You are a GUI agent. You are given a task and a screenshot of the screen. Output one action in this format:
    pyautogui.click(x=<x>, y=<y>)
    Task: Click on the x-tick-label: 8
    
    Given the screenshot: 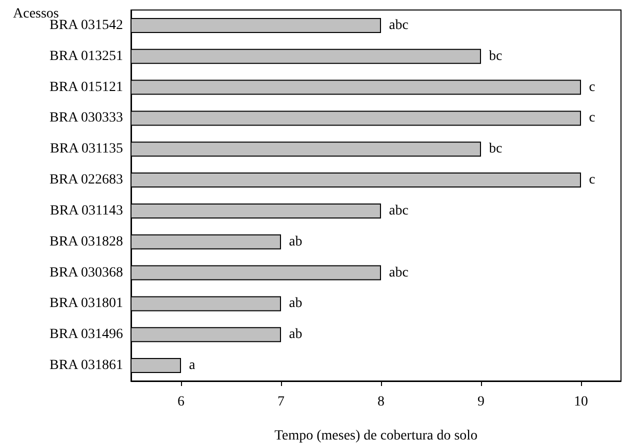 What is the action you would take?
    pyautogui.click(x=381, y=402)
    